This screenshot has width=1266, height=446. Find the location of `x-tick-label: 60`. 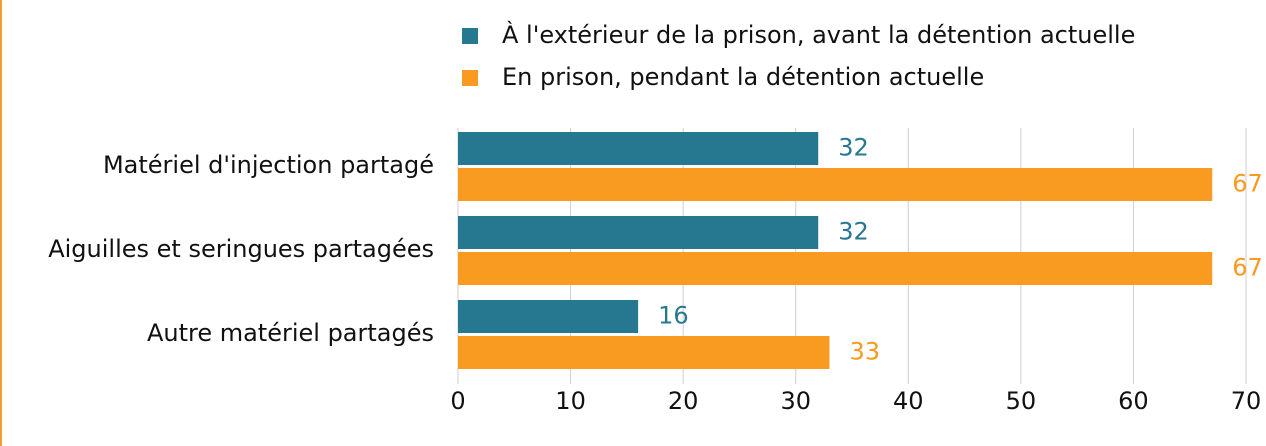

x-tick-label: 60 is located at coordinates (1133, 401).